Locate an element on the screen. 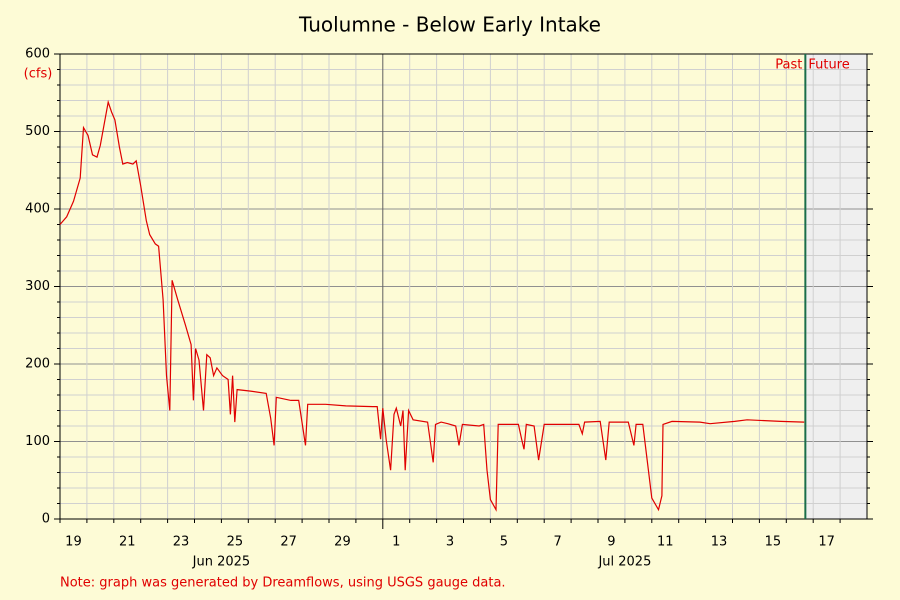 This screenshot has width=900, height=600. x-tick-label: 17 is located at coordinates (826, 542).